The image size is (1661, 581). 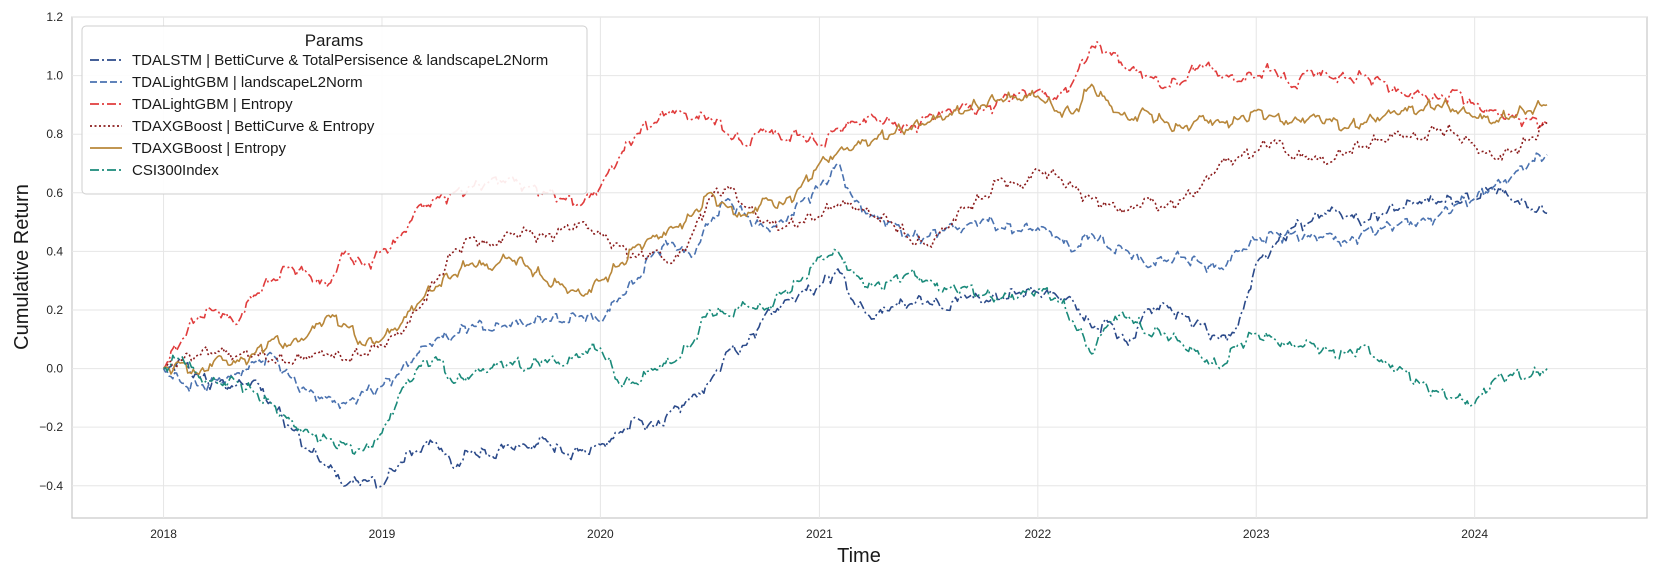 I want to click on legend-box, so click(x=334, y=110).